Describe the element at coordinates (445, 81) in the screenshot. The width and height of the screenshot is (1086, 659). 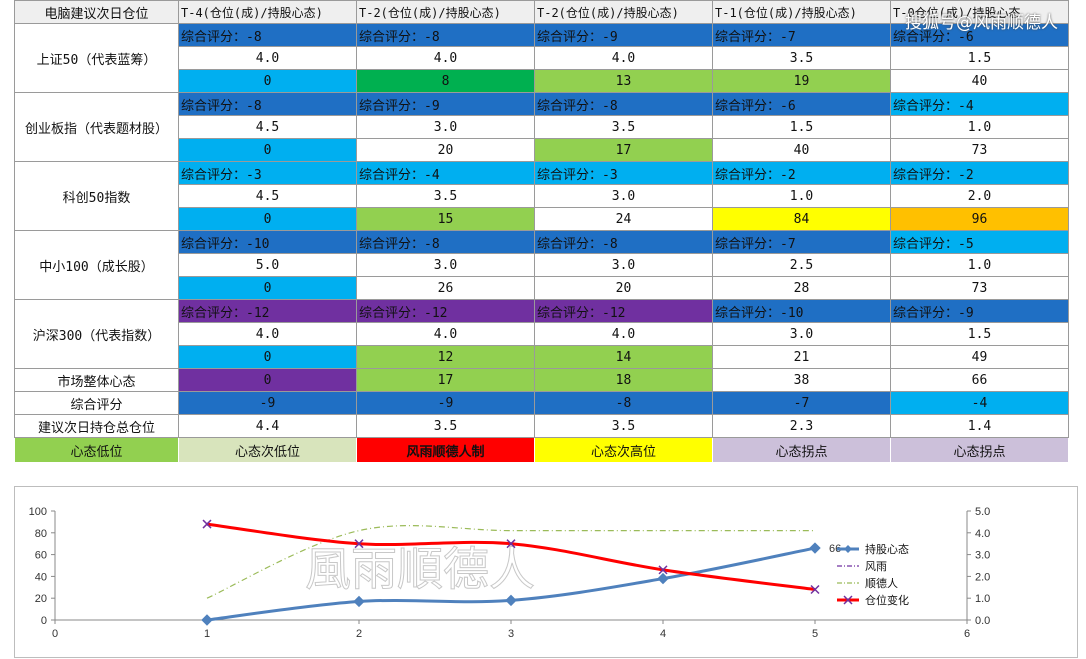
I see `mood-cell: 8` at that location.